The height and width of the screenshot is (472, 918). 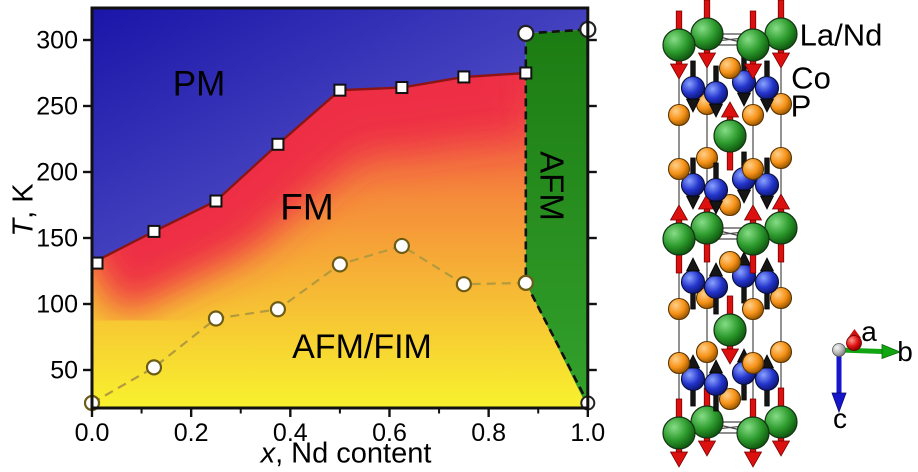 I want to click on svg-text: 1.0, so click(x=587, y=433).